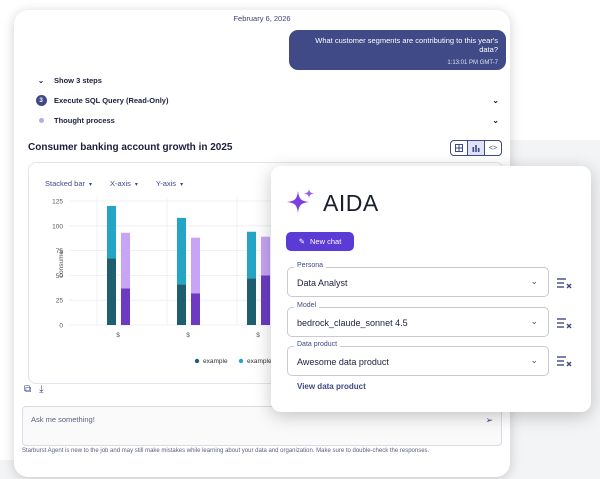 This screenshot has width=600, height=479. I want to click on sparkle-icon, so click(300, 201).